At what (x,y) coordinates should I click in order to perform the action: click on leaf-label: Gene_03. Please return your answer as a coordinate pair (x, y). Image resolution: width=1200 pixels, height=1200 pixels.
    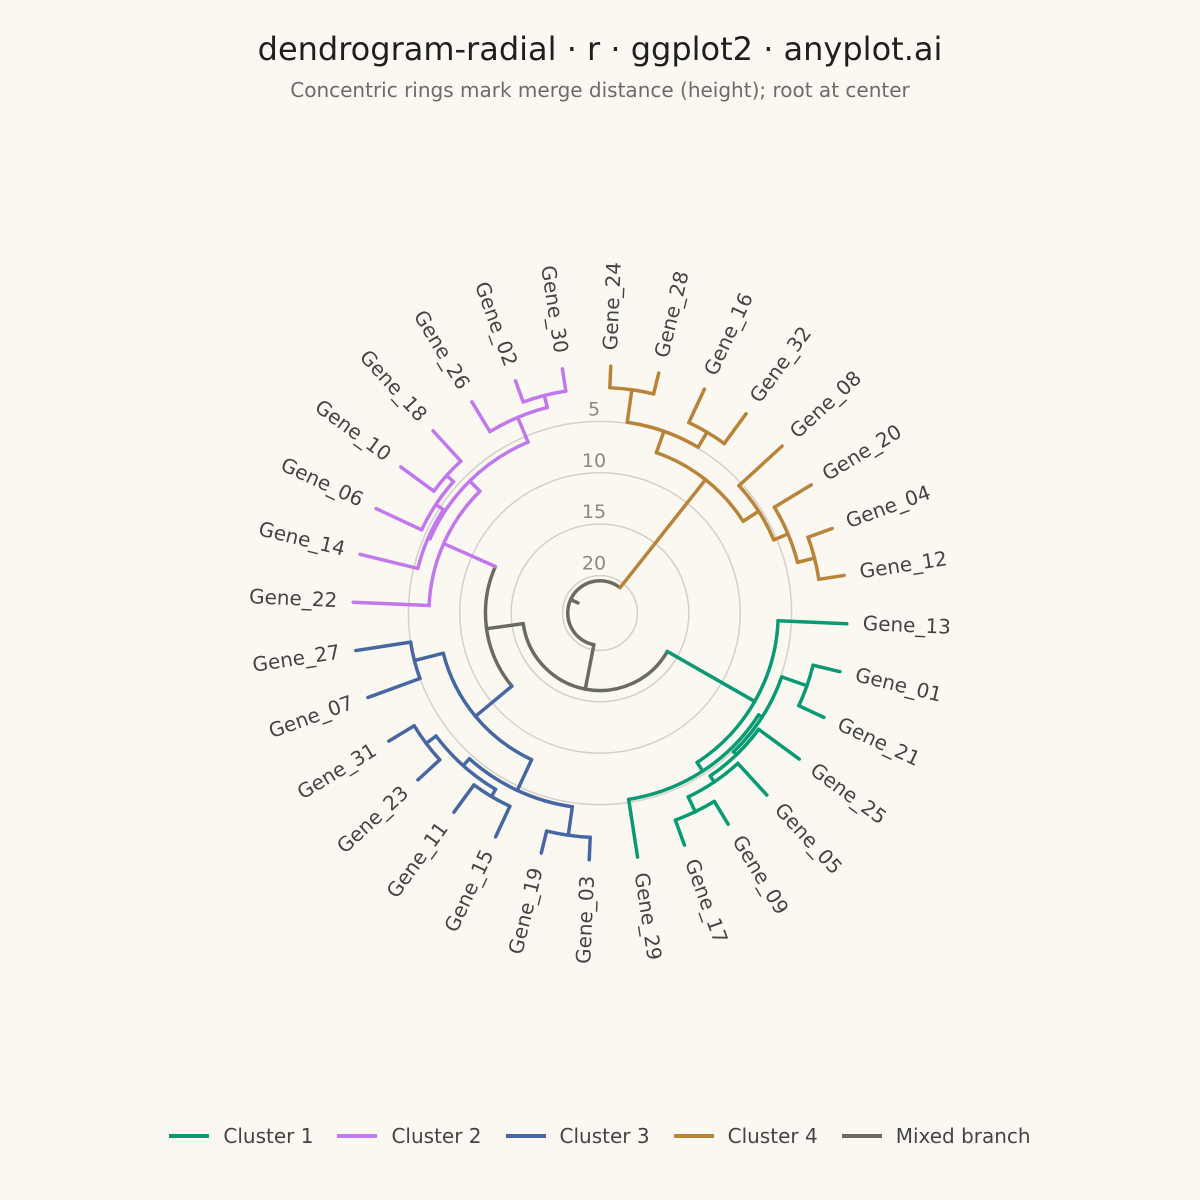
    Looking at the image, I should click on (585, 919).